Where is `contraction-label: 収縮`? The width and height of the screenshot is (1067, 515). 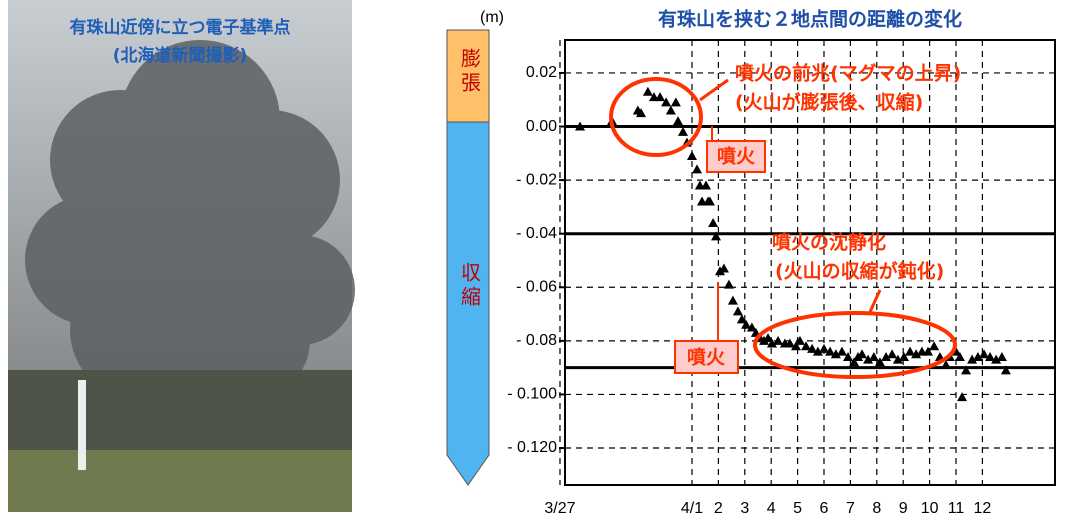
contraction-label: 収縮 is located at coordinates (470, 286).